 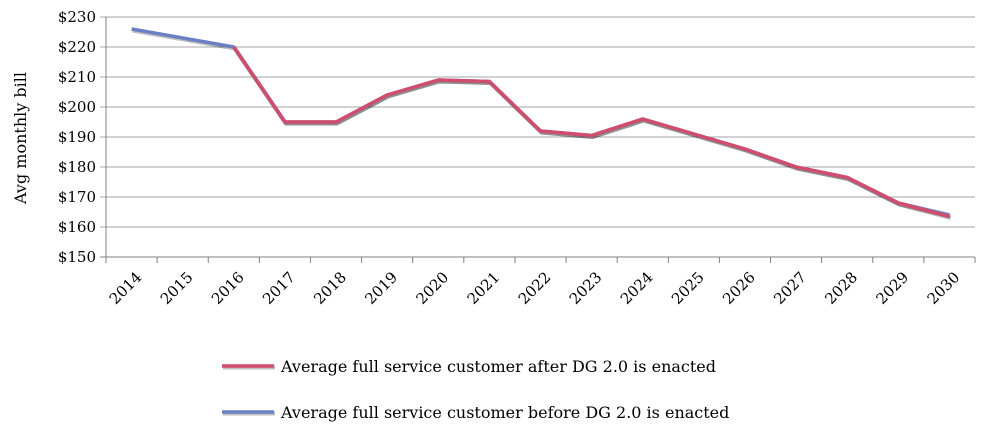 What do you see at coordinates (637, 288) in the screenshot?
I see `x-tick-label: 2024` at bounding box center [637, 288].